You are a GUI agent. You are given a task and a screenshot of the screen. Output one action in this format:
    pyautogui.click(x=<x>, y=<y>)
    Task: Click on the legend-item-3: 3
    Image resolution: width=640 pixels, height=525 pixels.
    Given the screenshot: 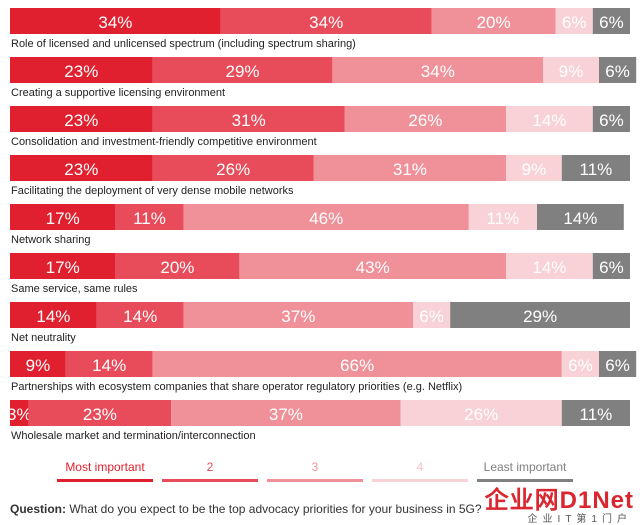 What is the action you would take?
    pyautogui.click(x=315, y=470)
    